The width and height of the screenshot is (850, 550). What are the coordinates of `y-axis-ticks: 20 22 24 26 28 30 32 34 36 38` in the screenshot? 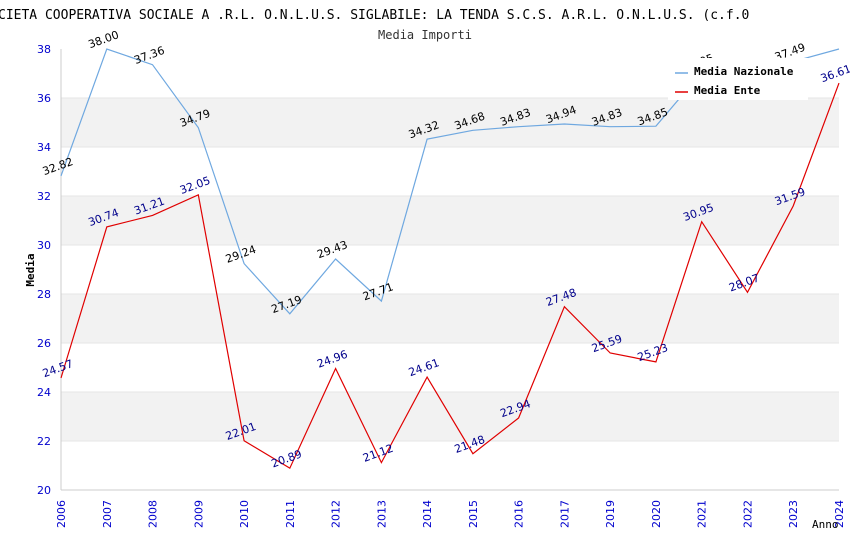 It's located at (44, 270).